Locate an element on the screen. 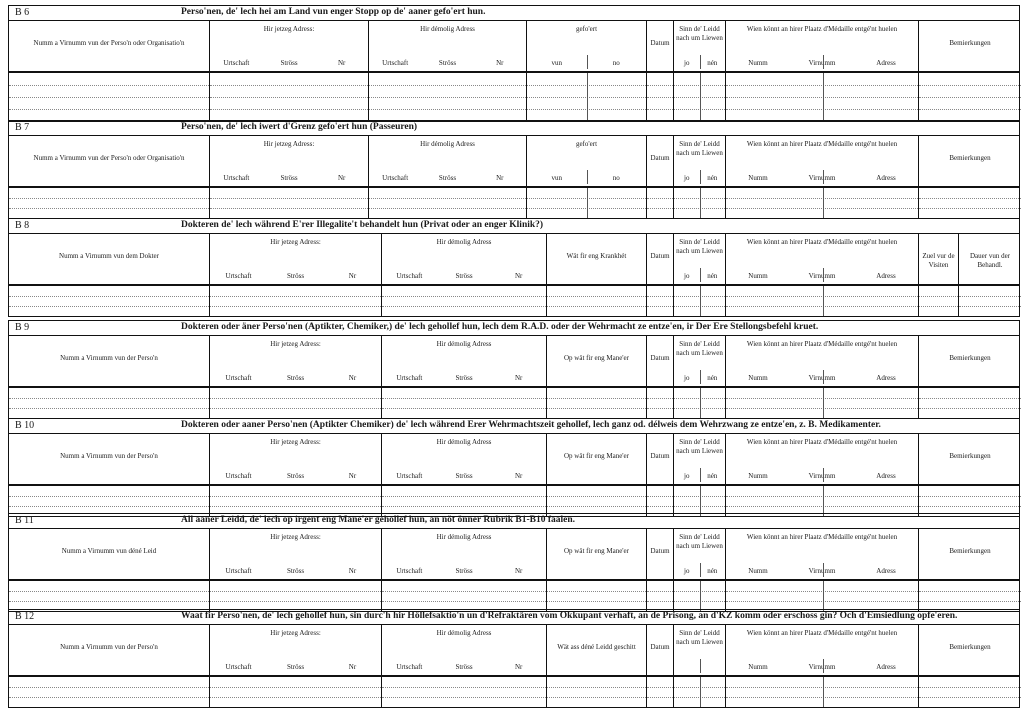 The height and width of the screenshot is (718, 1024). section-id: B 6 is located at coordinates (22, 12).